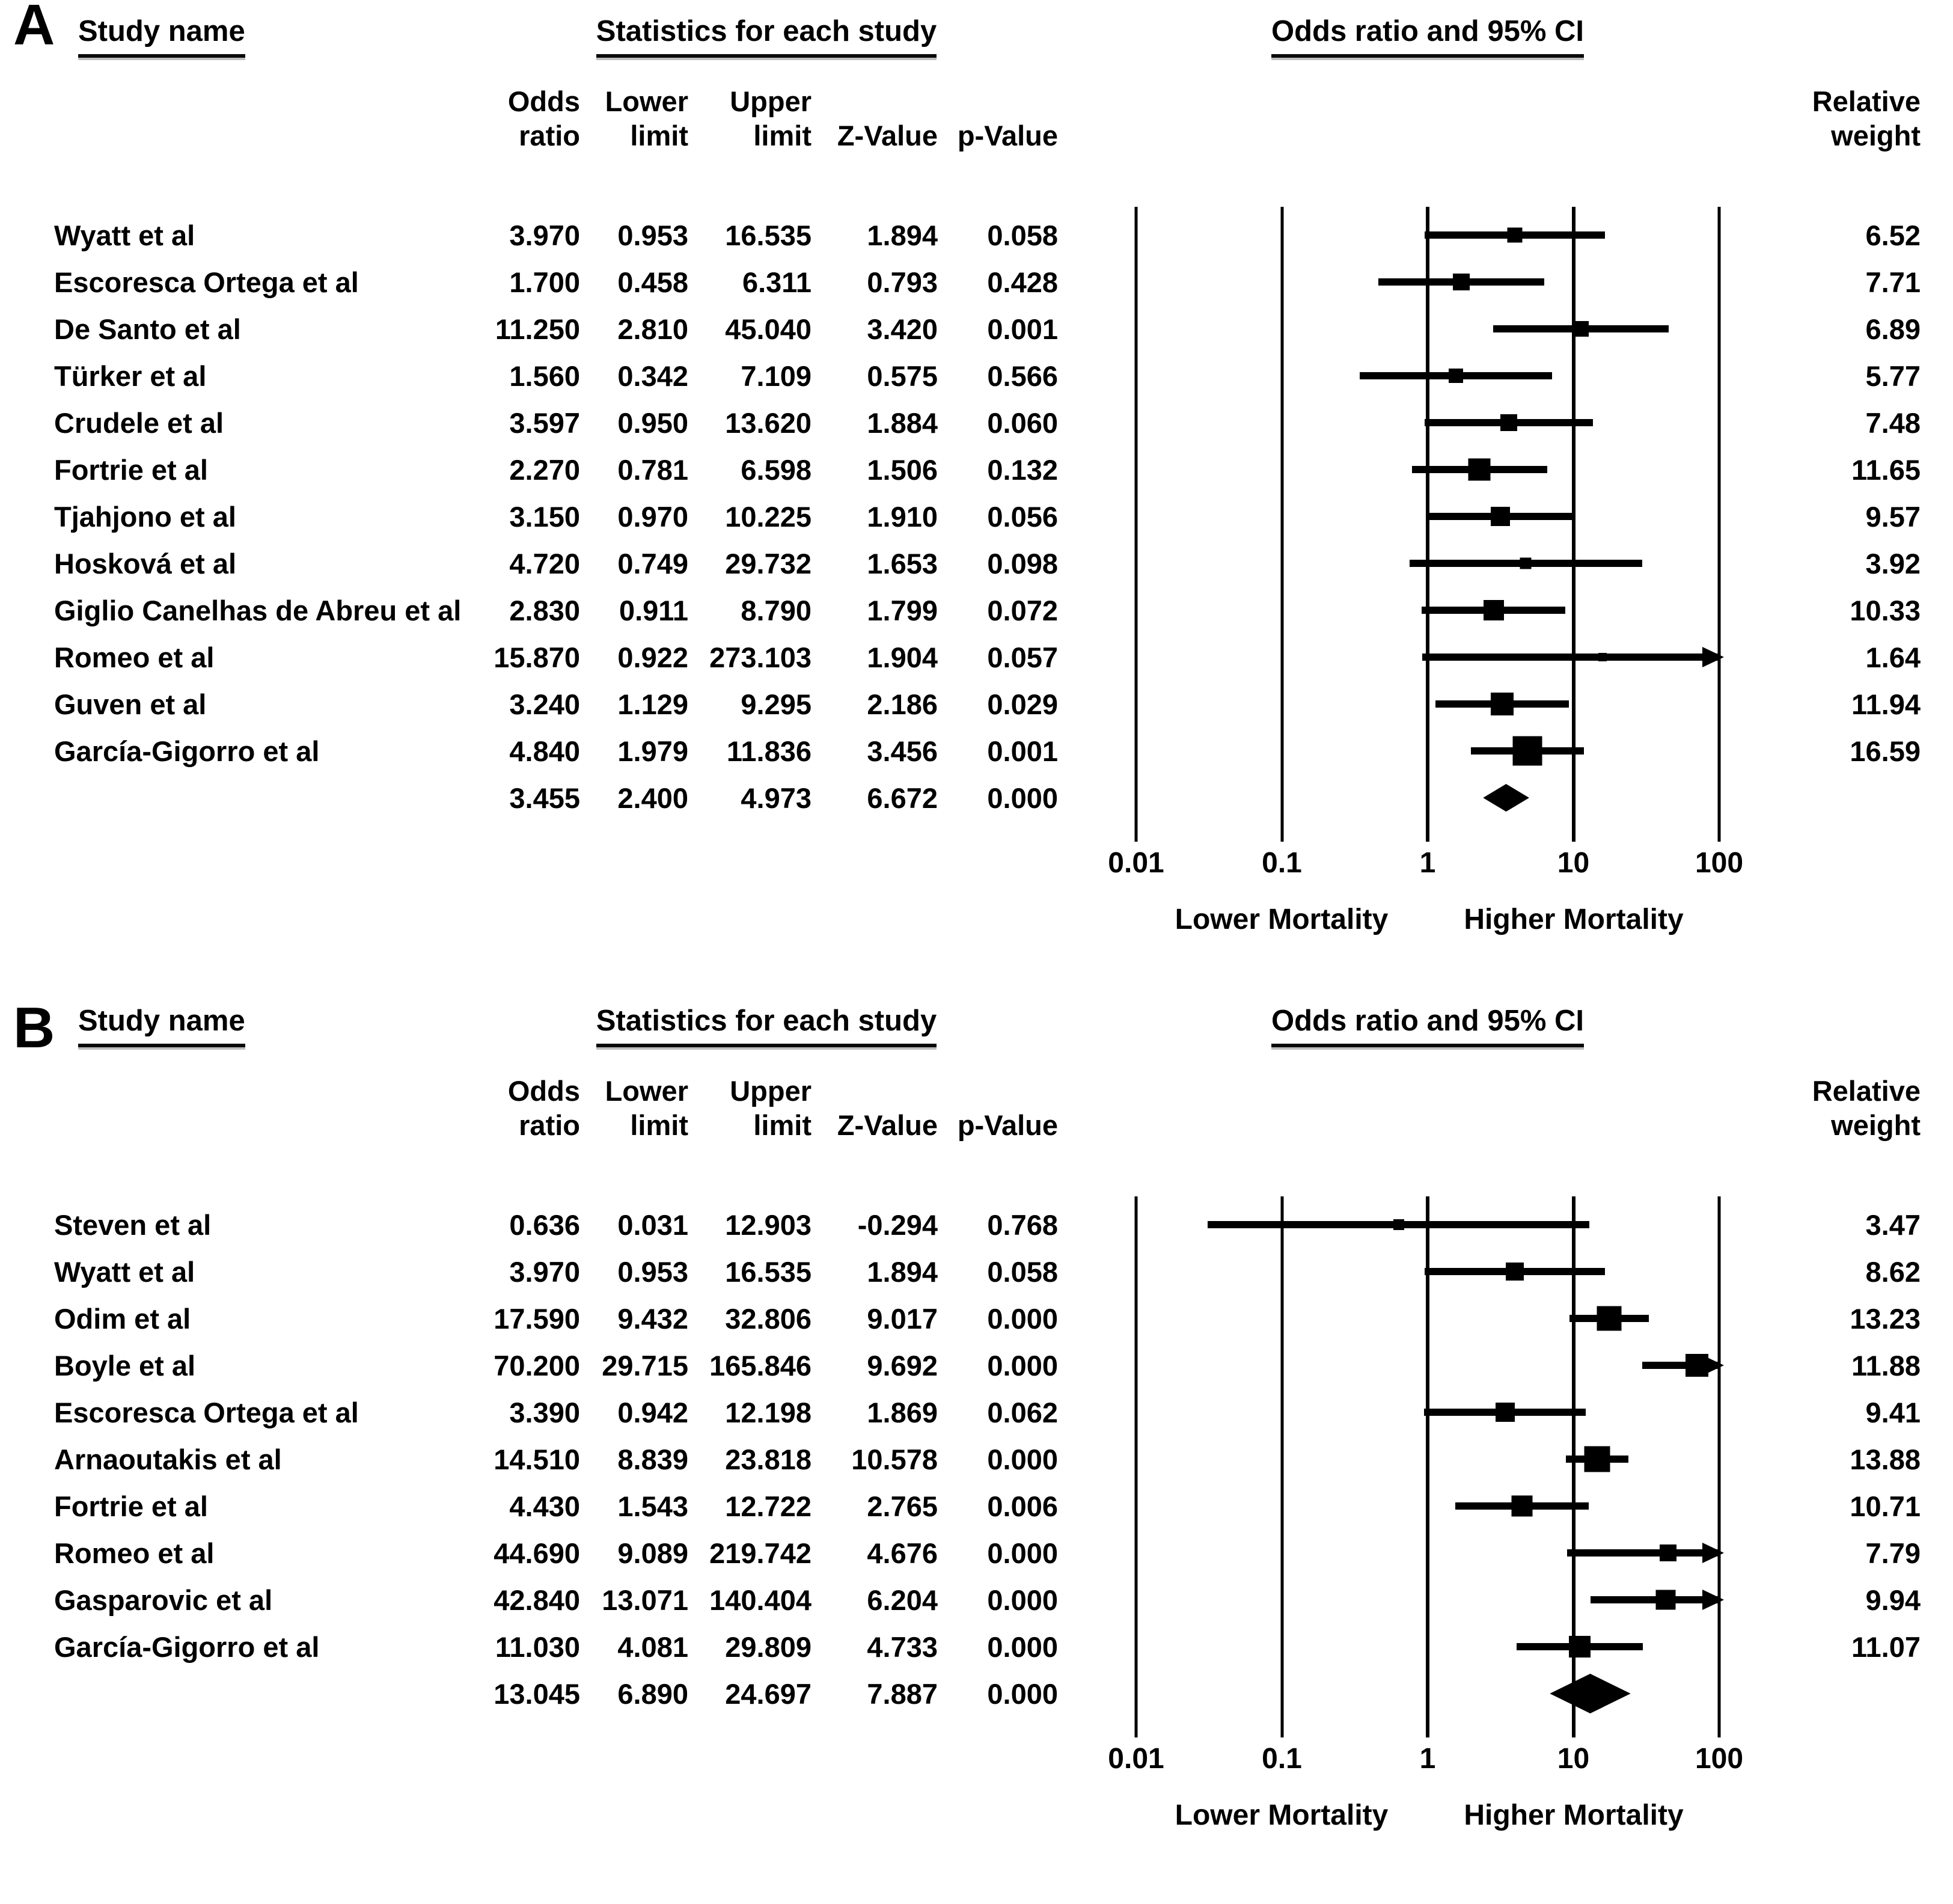 The image size is (1953, 1904). I want to click on upper-limit-value: 140.404, so click(760, 1600).